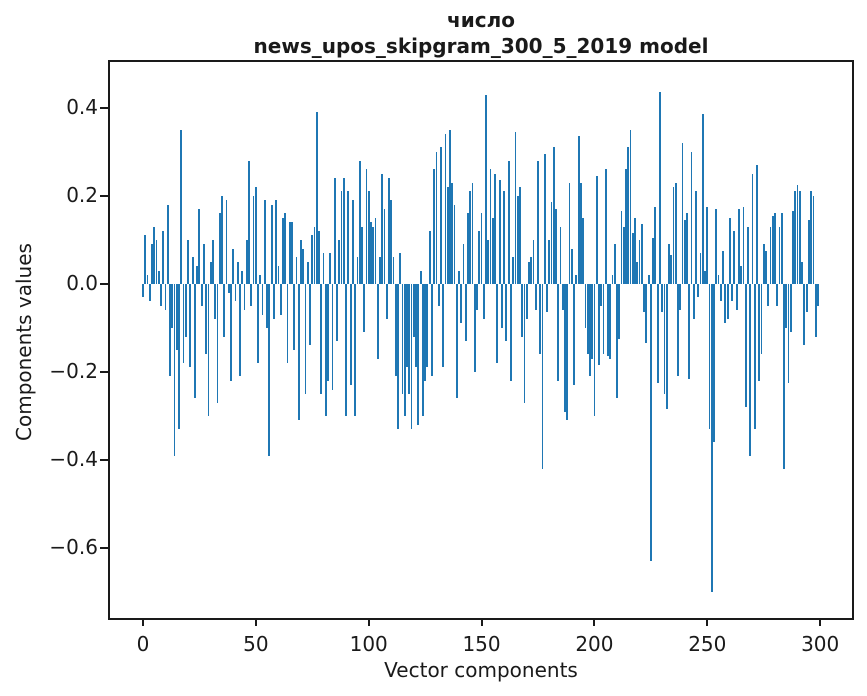 Image resolution: width=867 pixels, height=696 pixels. Describe the element at coordinates (73, 370) in the screenshot. I see `y-tick-label: −0.2` at that location.